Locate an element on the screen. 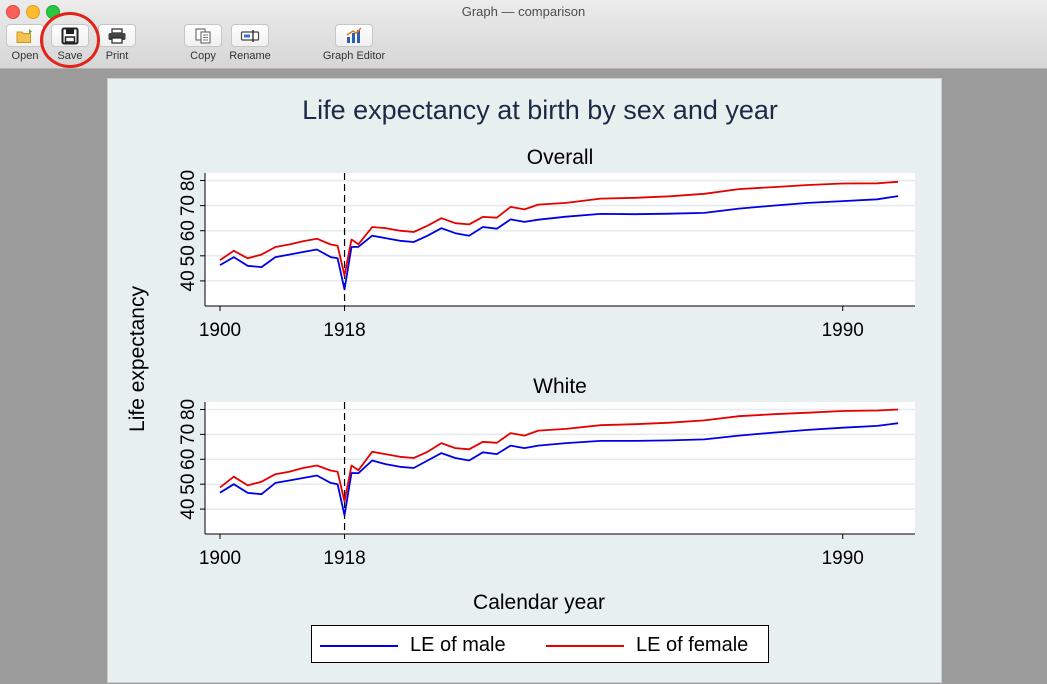  graph-editor-button is located at coordinates (354, 35).